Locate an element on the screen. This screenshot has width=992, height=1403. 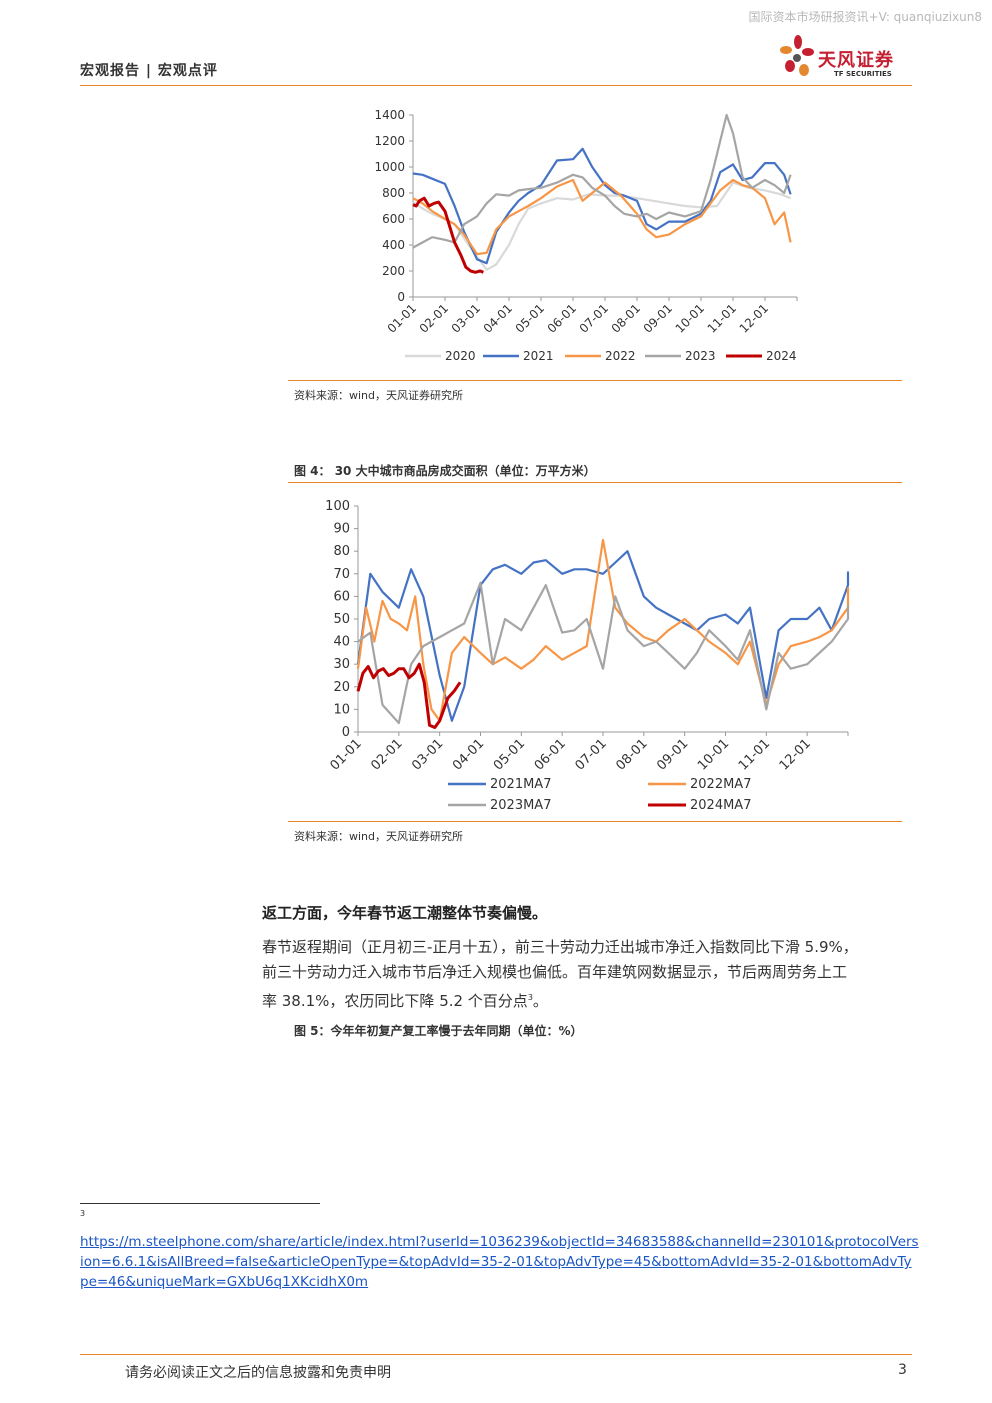
legend-label: 2024 is located at coordinates (781, 356).